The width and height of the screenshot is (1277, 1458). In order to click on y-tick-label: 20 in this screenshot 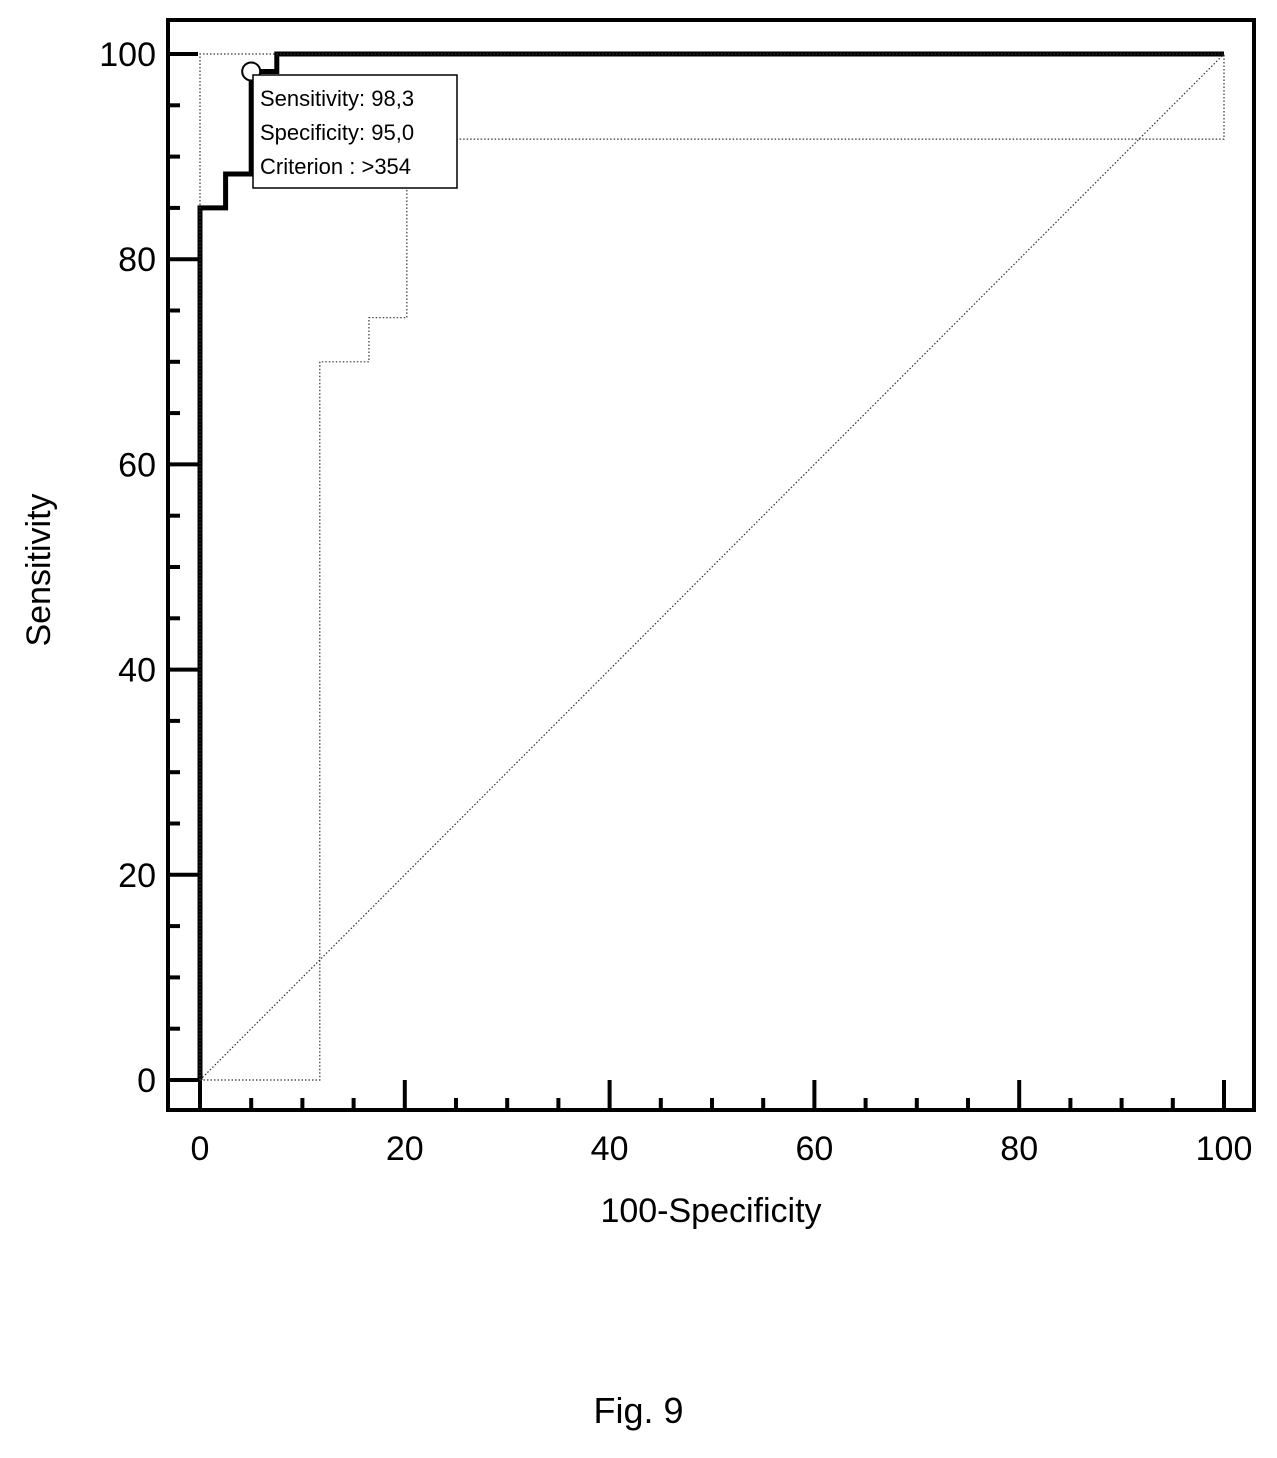, I will do `click(137, 876)`.